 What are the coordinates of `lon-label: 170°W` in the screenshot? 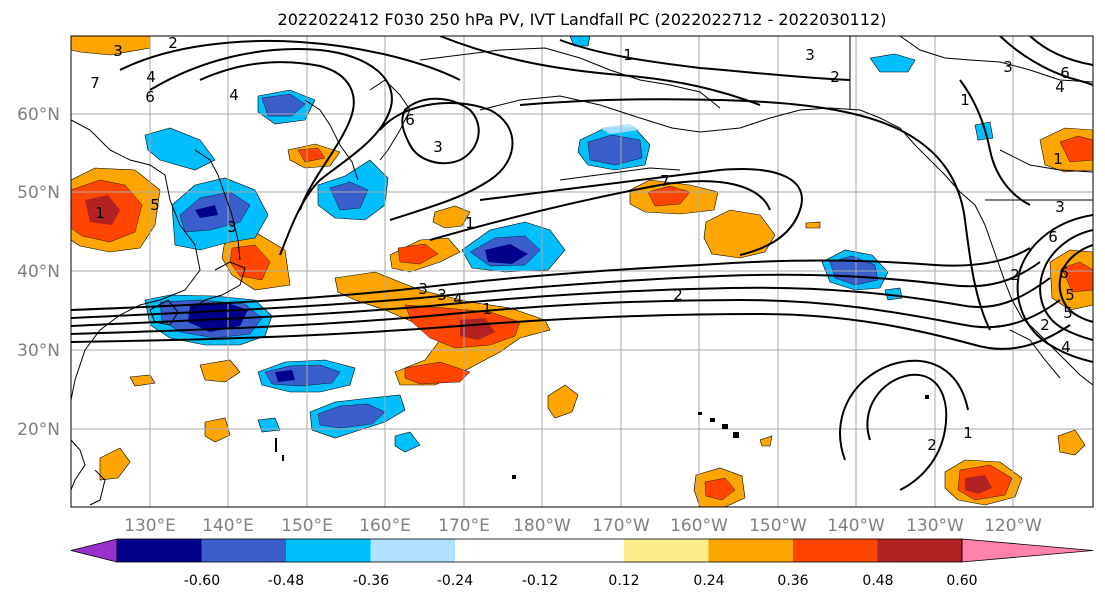 It's located at (621, 526).